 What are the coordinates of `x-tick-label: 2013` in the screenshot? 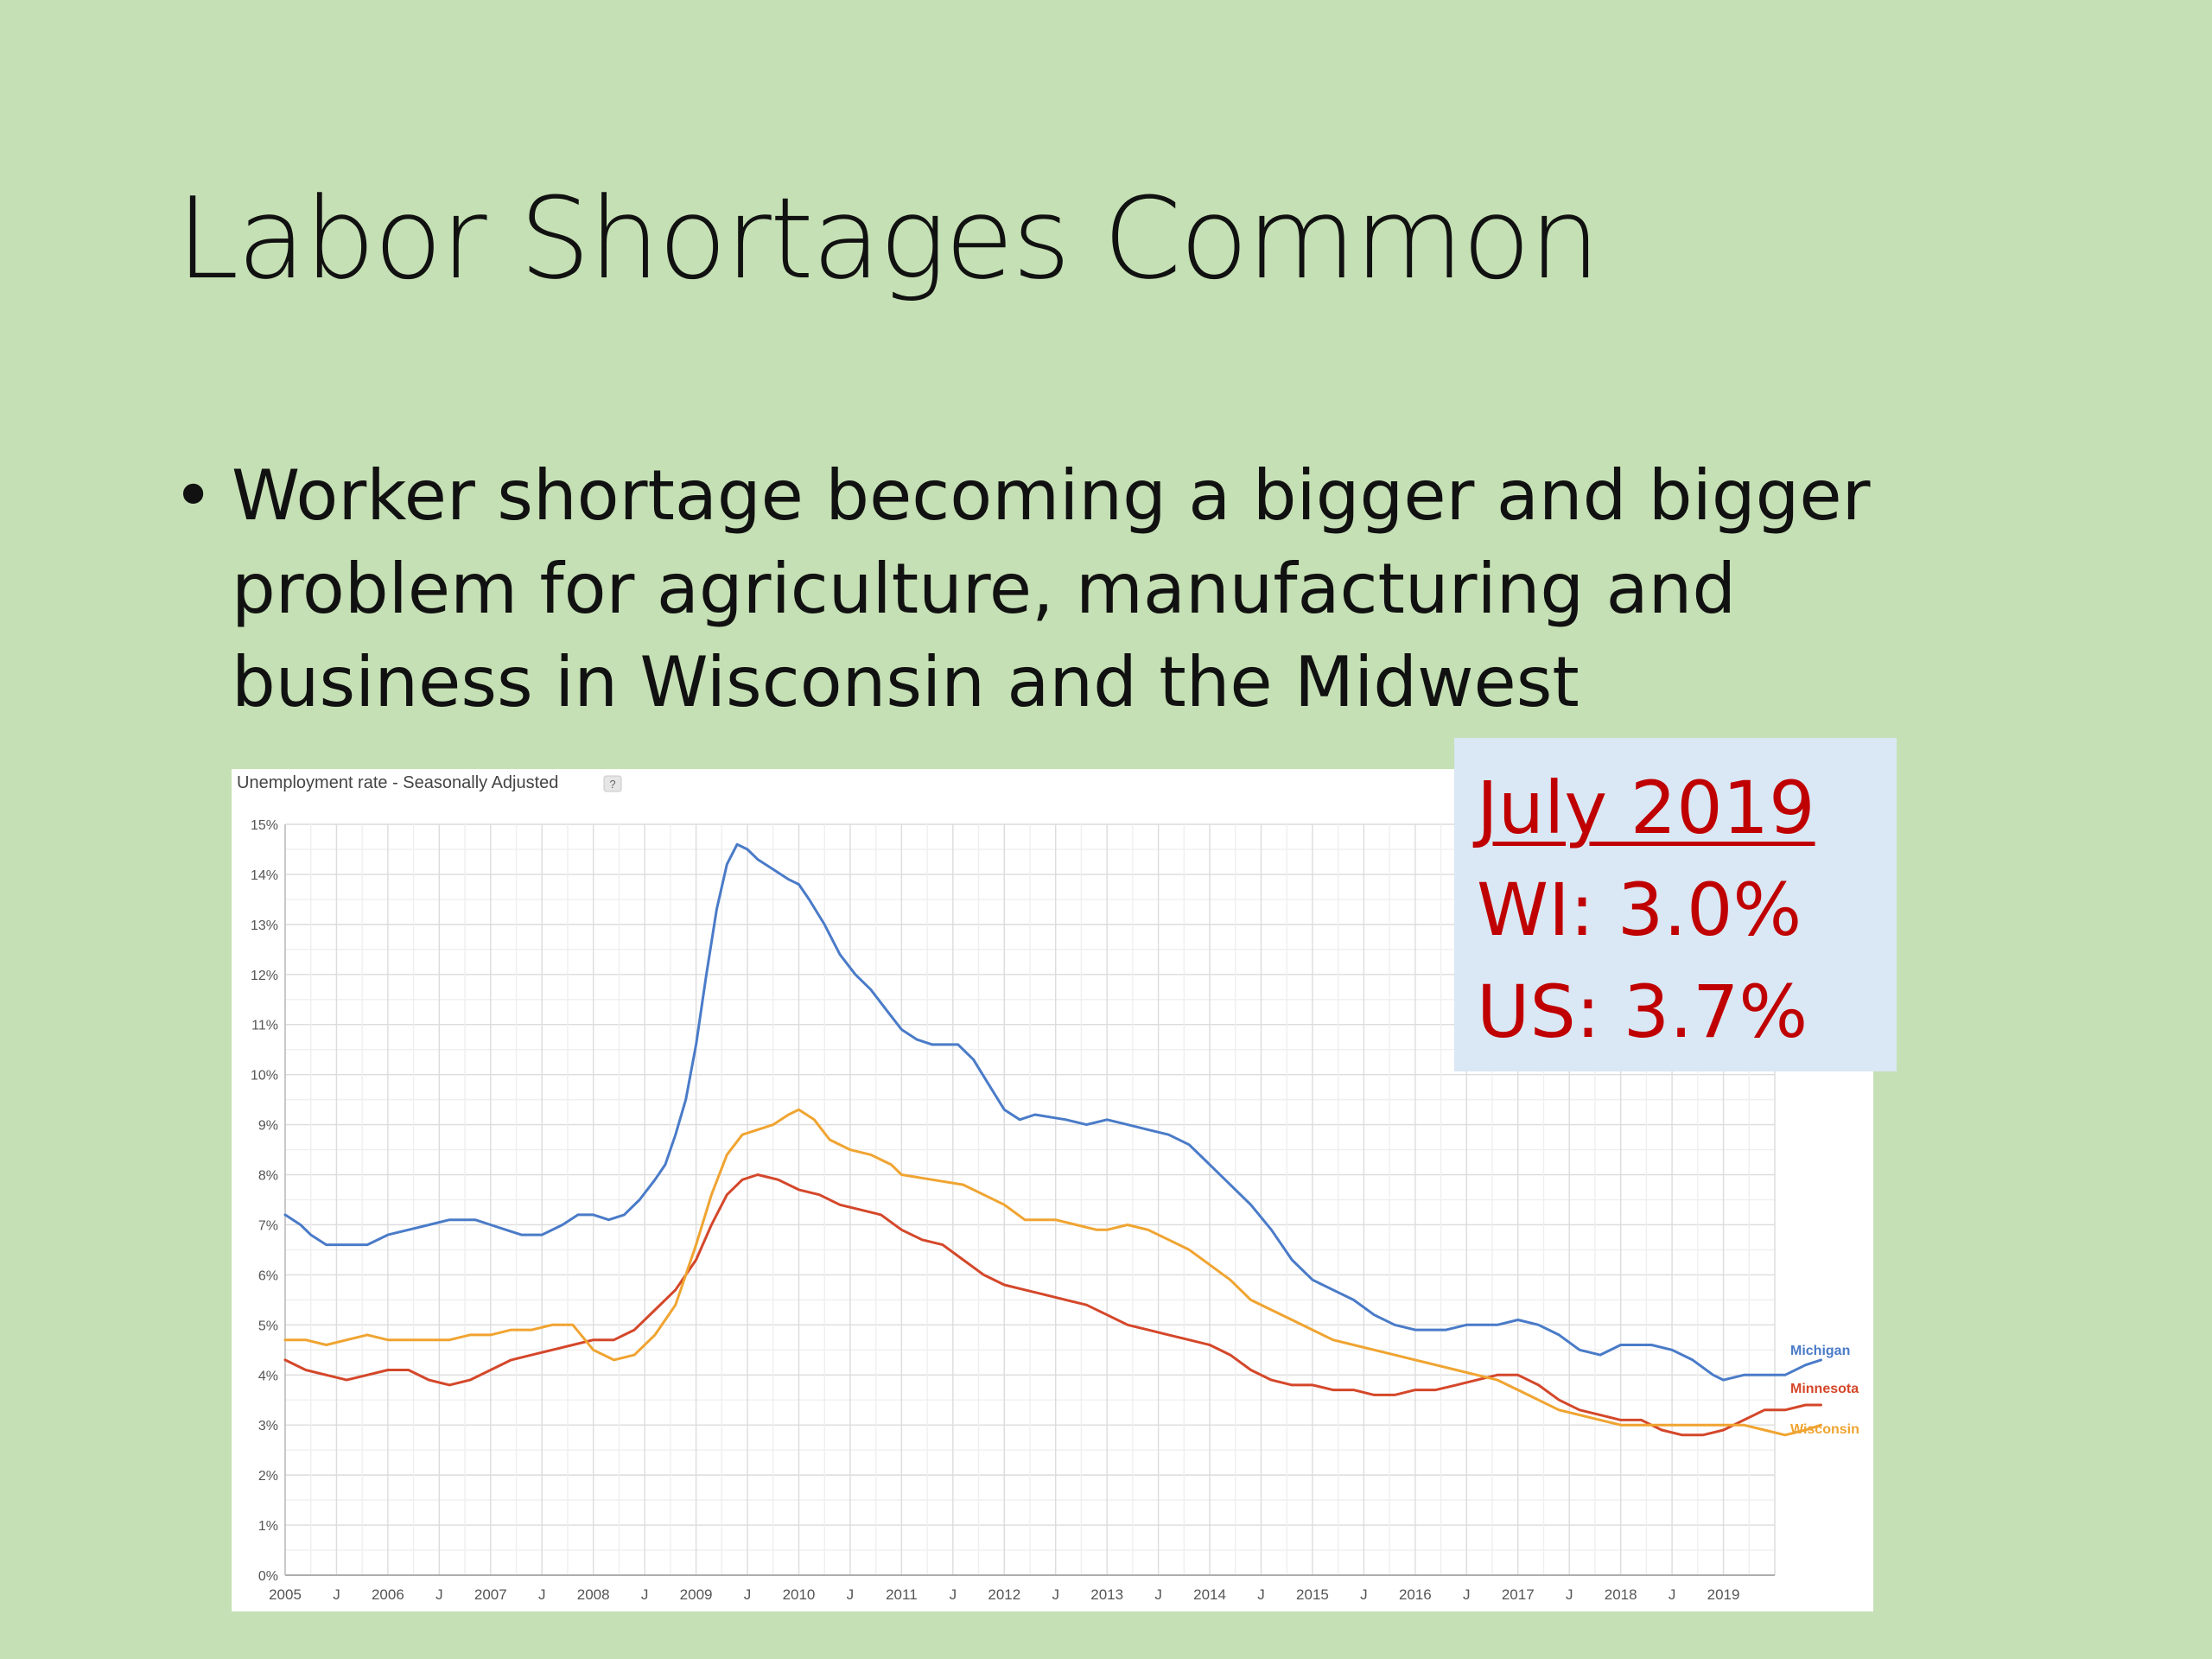 It's located at (1106, 1594).